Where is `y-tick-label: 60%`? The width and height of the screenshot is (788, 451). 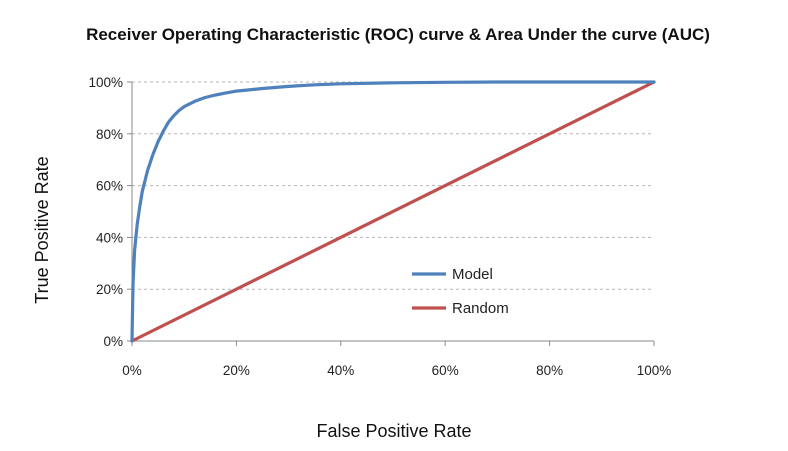
y-tick-label: 60% is located at coordinates (109, 186).